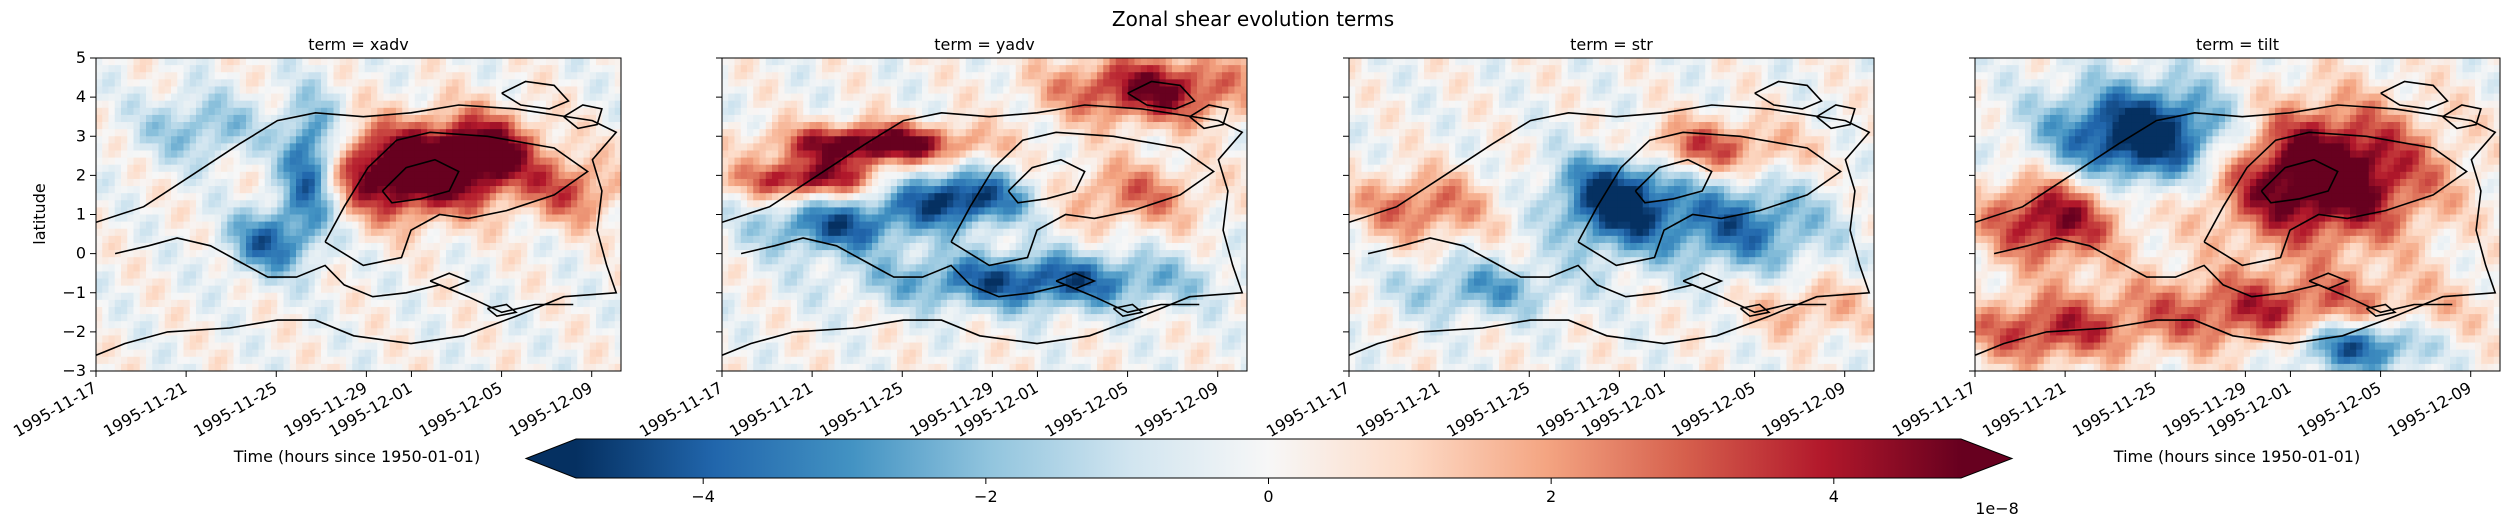 Image resolution: width=2506 pixels, height=529 pixels. Describe the element at coordinates (358, 44) in the screenshot. I see `panel-title: term = xadv` at that location.